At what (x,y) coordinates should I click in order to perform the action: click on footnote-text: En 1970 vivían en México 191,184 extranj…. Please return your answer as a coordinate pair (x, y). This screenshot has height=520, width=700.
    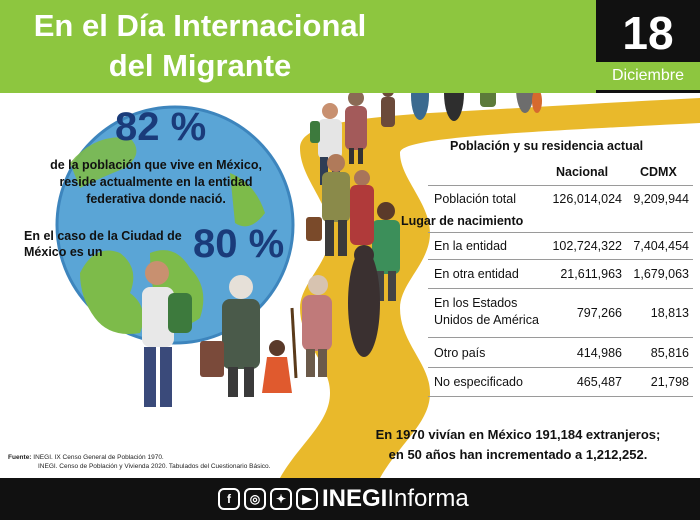
    Looking at the image, I should click on (518, 445).